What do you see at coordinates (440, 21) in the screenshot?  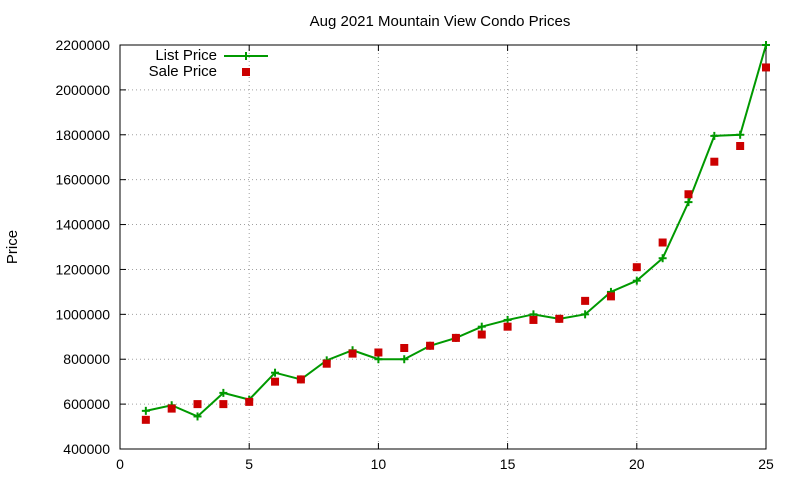 I see `chart-title: Aug 2021 Mountain View Condo Prices` at bounding box center [440, 21].